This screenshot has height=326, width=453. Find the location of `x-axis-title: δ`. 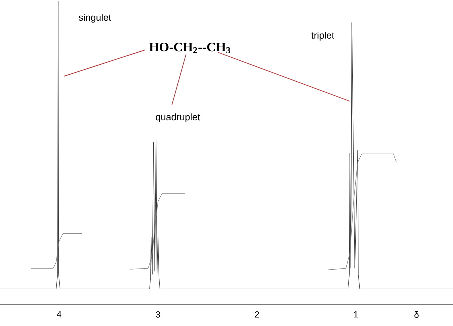

x-axis-title: δ is located at coordinates (416, 315).